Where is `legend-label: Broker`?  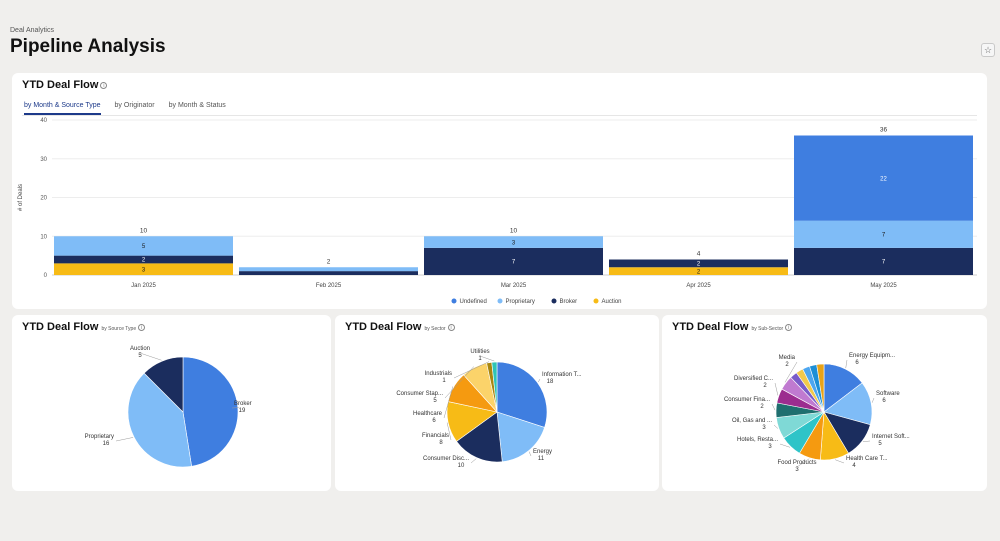
legend-label: Broker is located at coordinates (569, 302).